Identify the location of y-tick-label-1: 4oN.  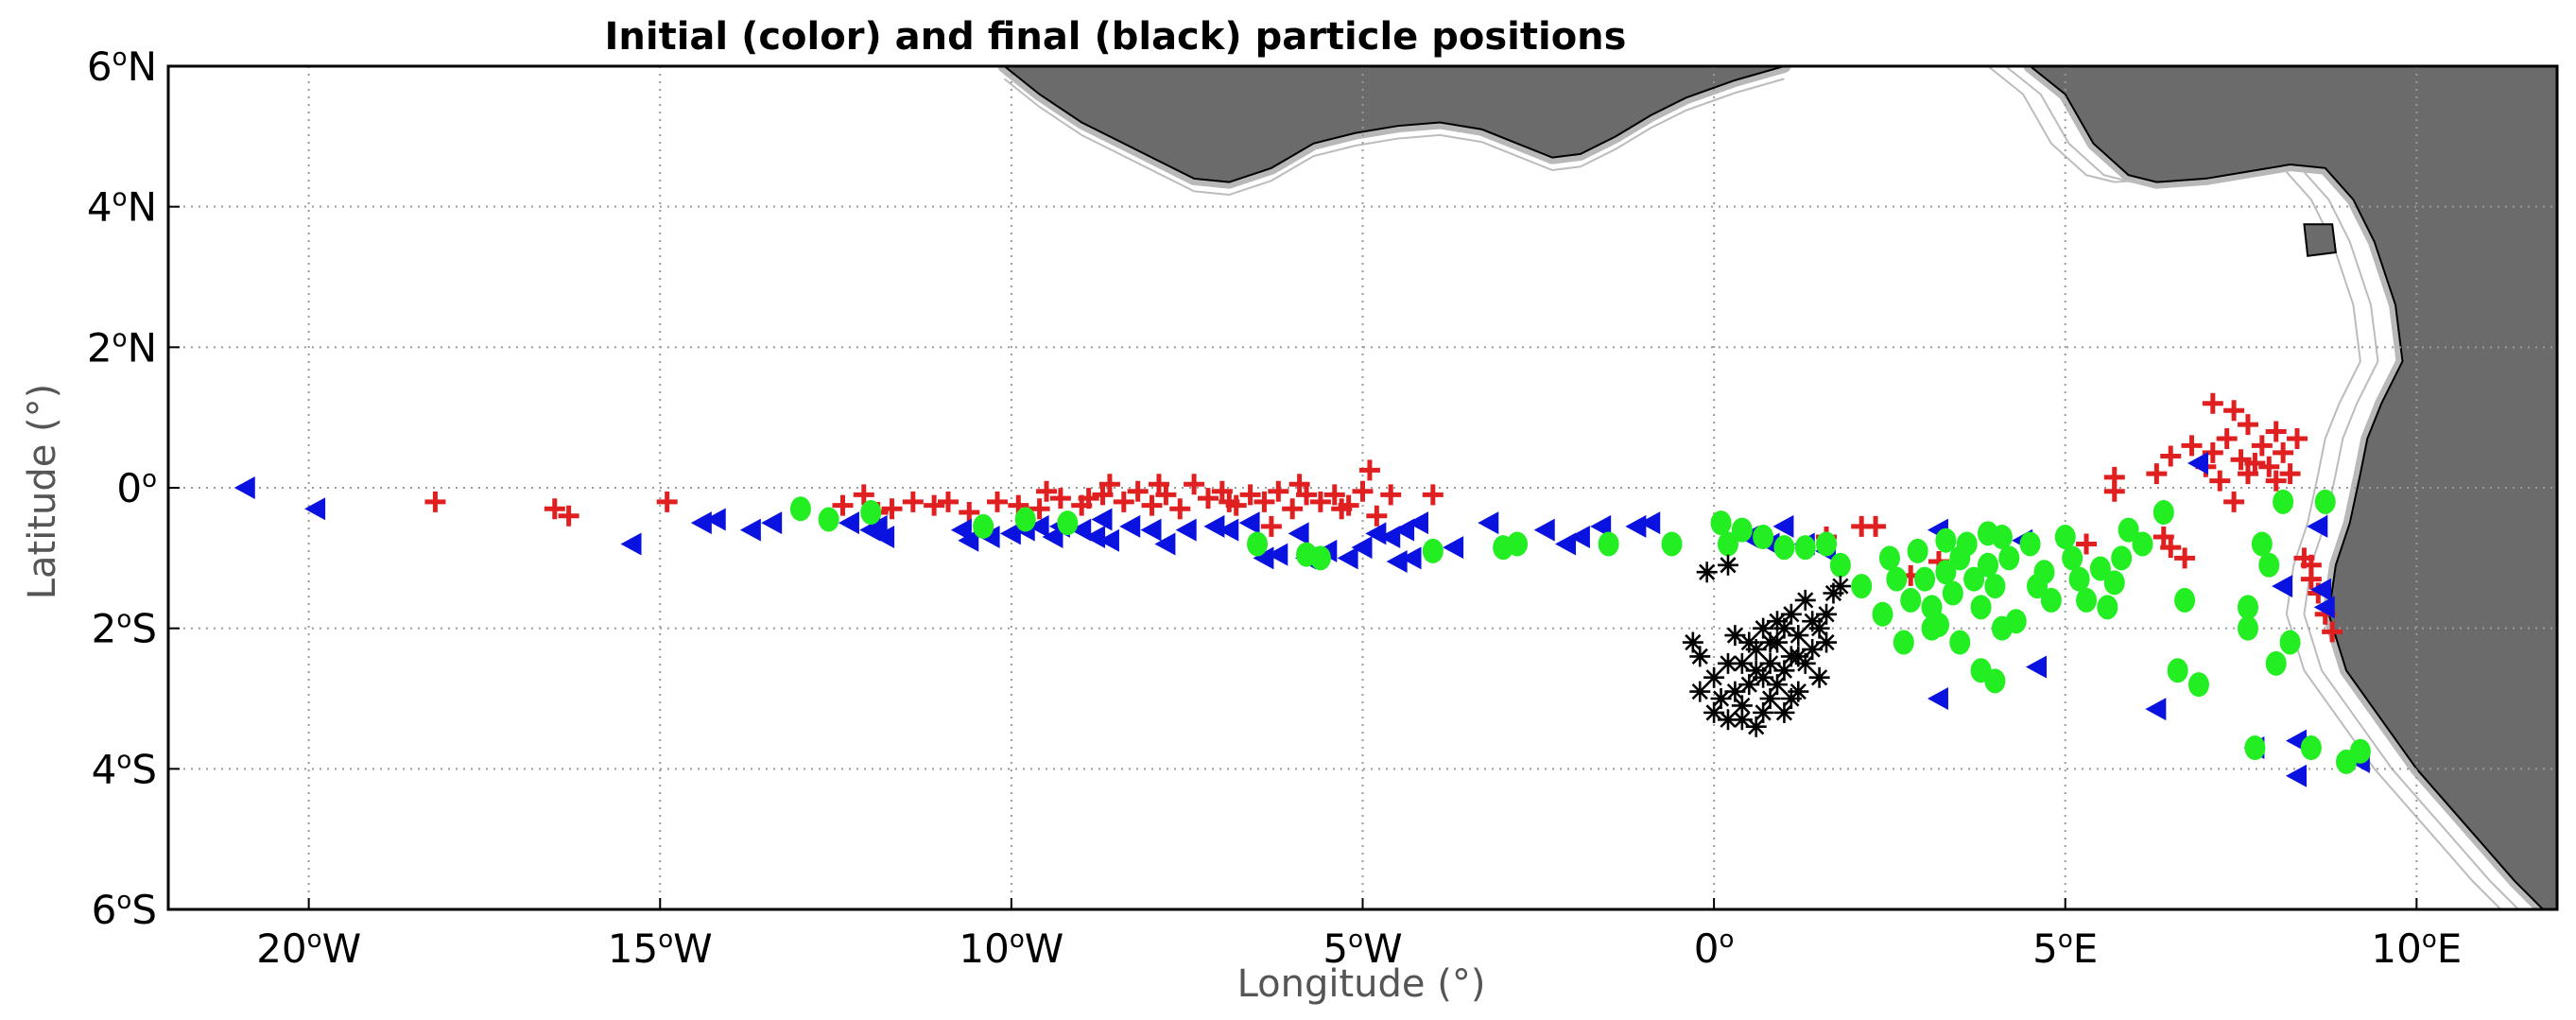
(122, 207).